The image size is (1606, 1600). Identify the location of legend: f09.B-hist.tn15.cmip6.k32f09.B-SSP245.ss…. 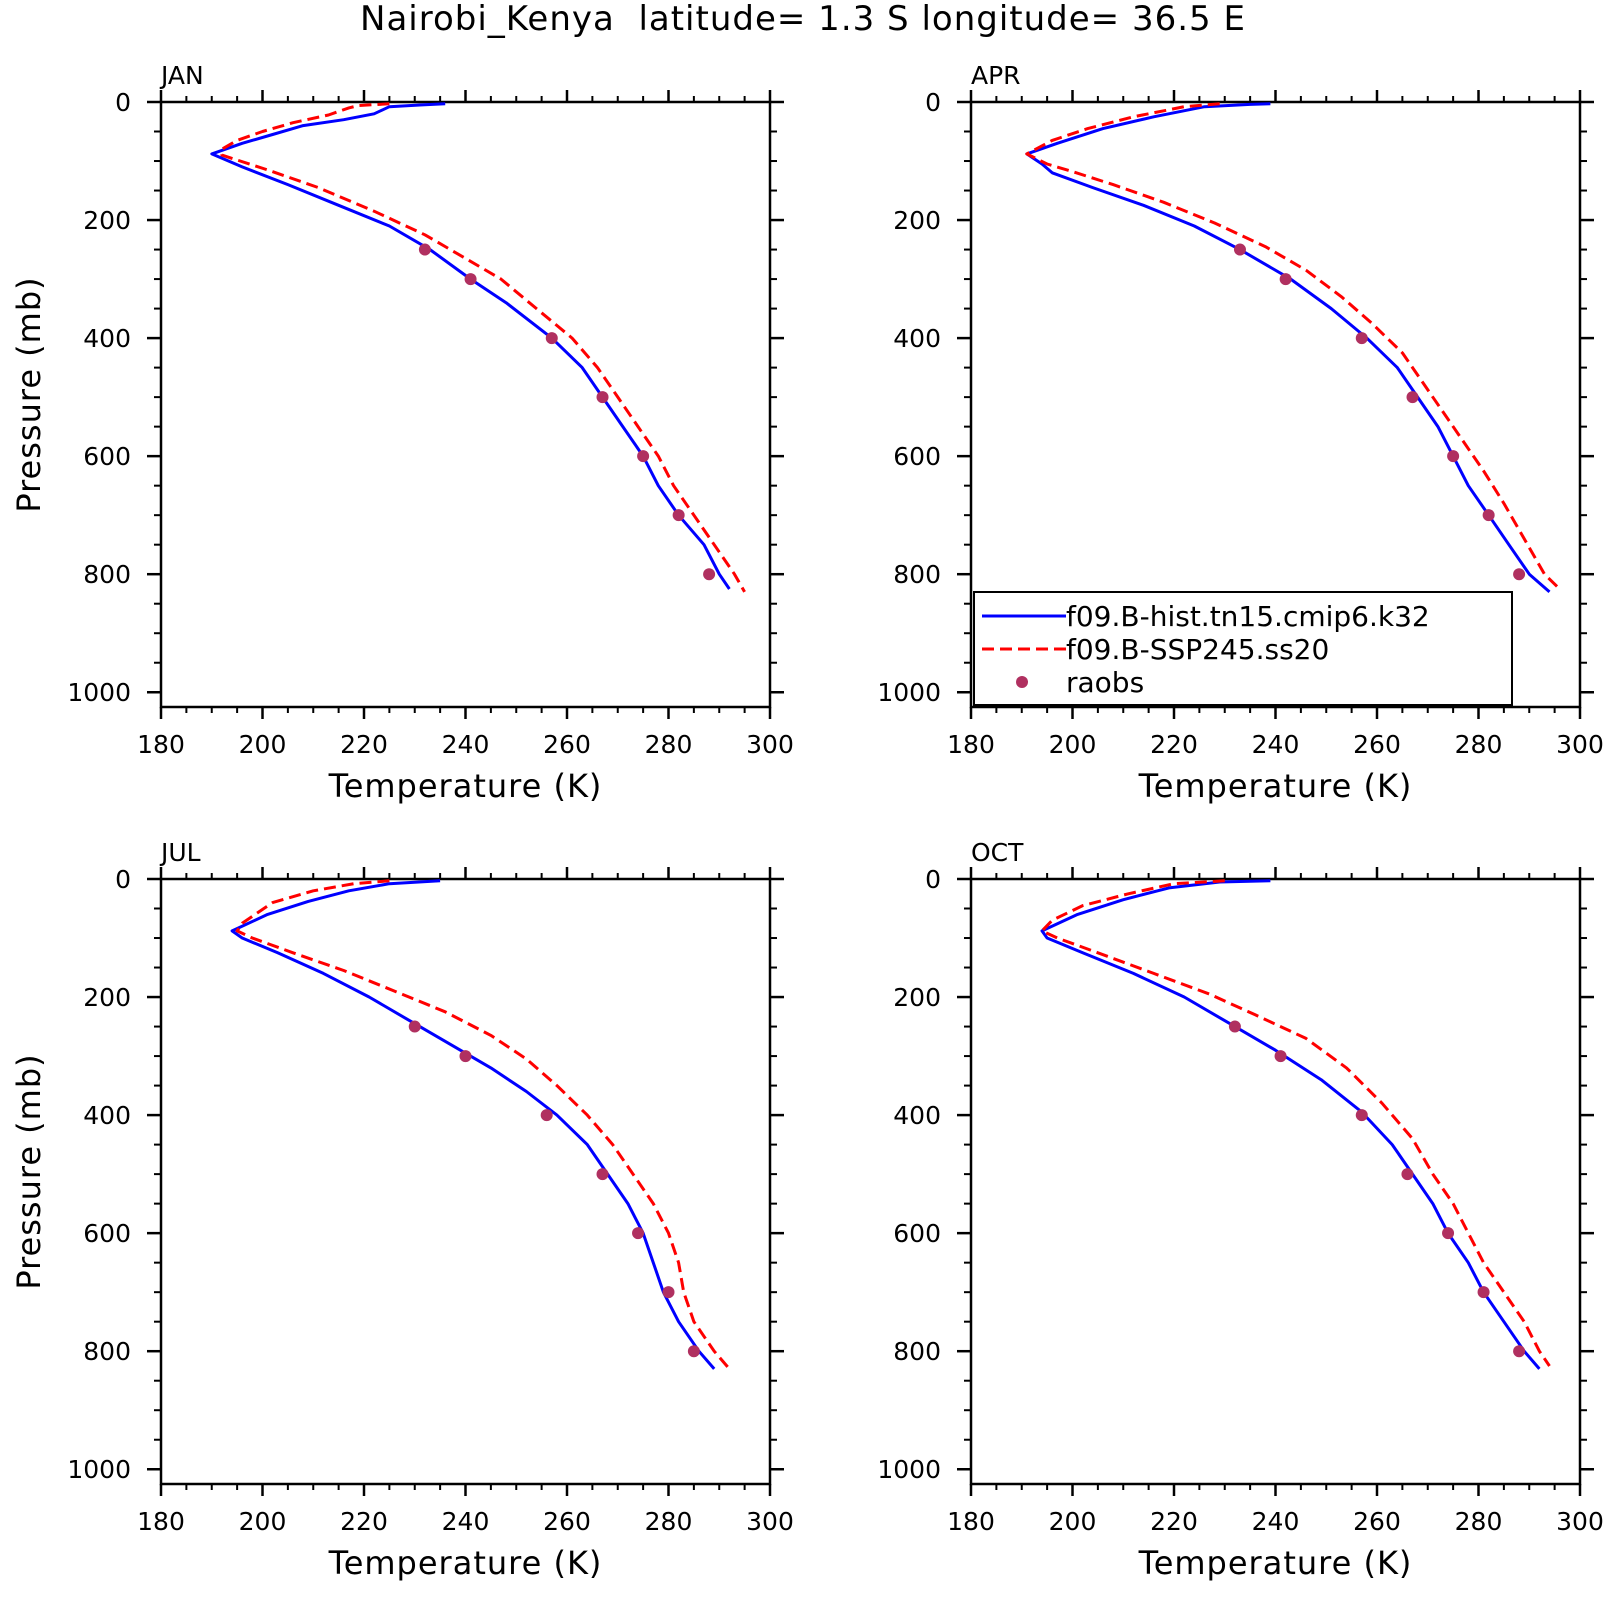
(1243, 648).